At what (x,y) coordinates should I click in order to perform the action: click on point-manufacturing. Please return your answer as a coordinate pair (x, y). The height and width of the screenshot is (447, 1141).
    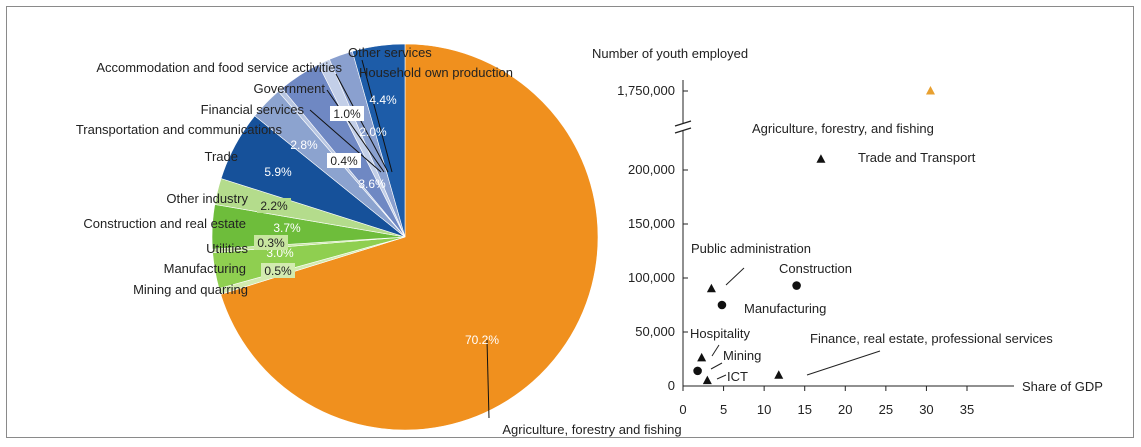
    Looking at the image, I should click on (722, 305).